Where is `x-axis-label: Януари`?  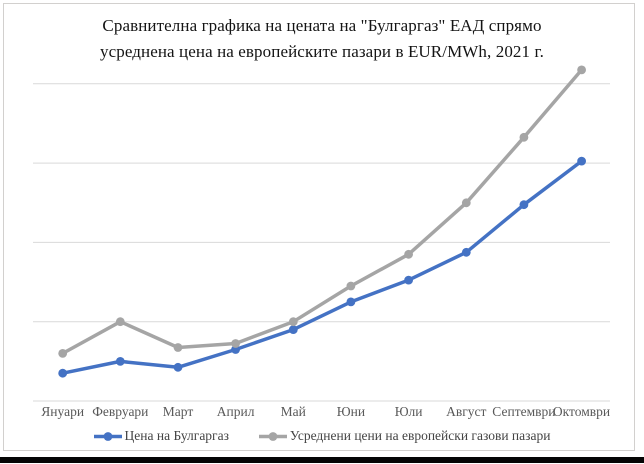 x-axis-label: Януари is located at coordinates (63, 411).